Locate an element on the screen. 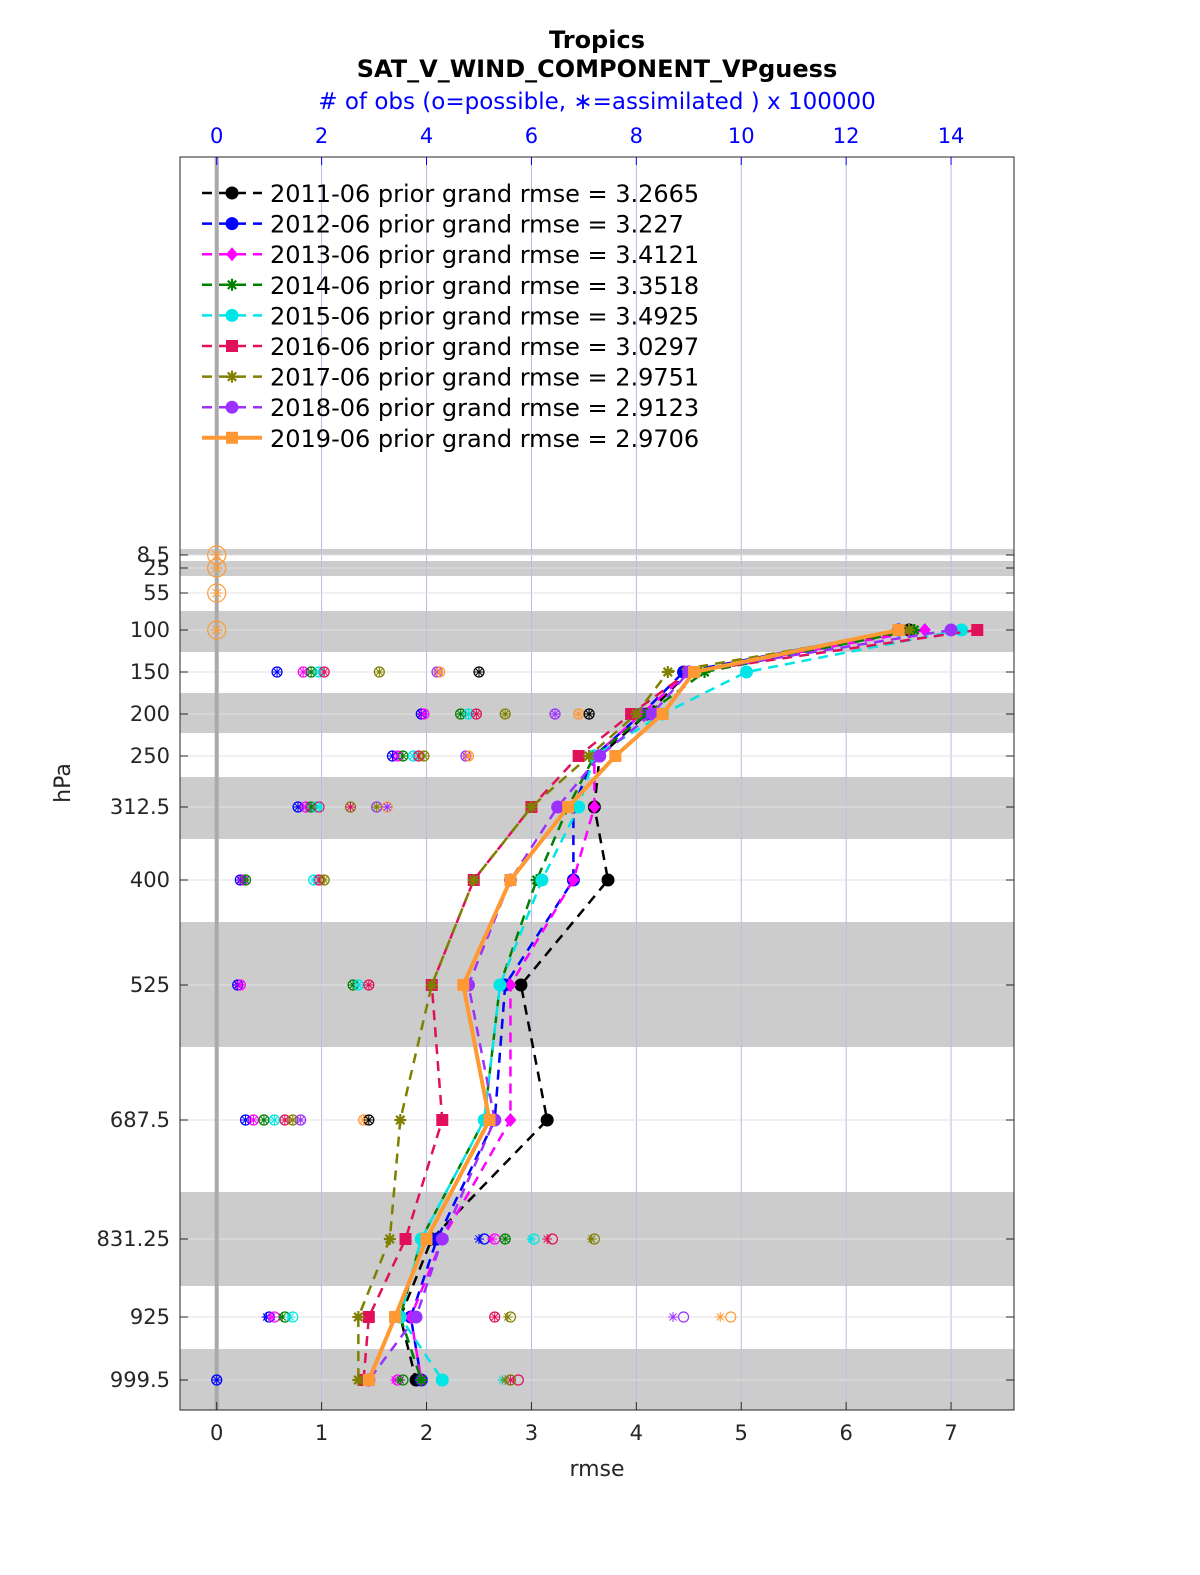  legend-label: 2016-06 prior grand rmse = 3.0297 is located at coordinates (484, 347).